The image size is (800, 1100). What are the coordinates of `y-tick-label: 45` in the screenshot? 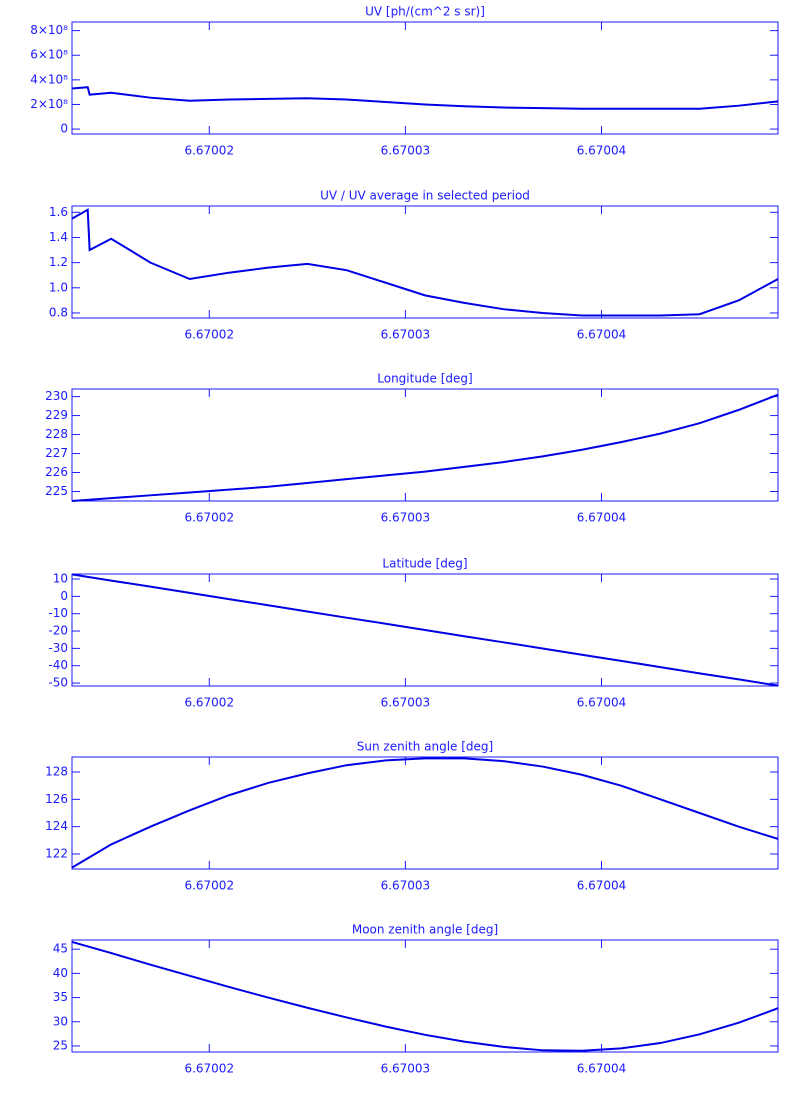 It's located at (60, 949).